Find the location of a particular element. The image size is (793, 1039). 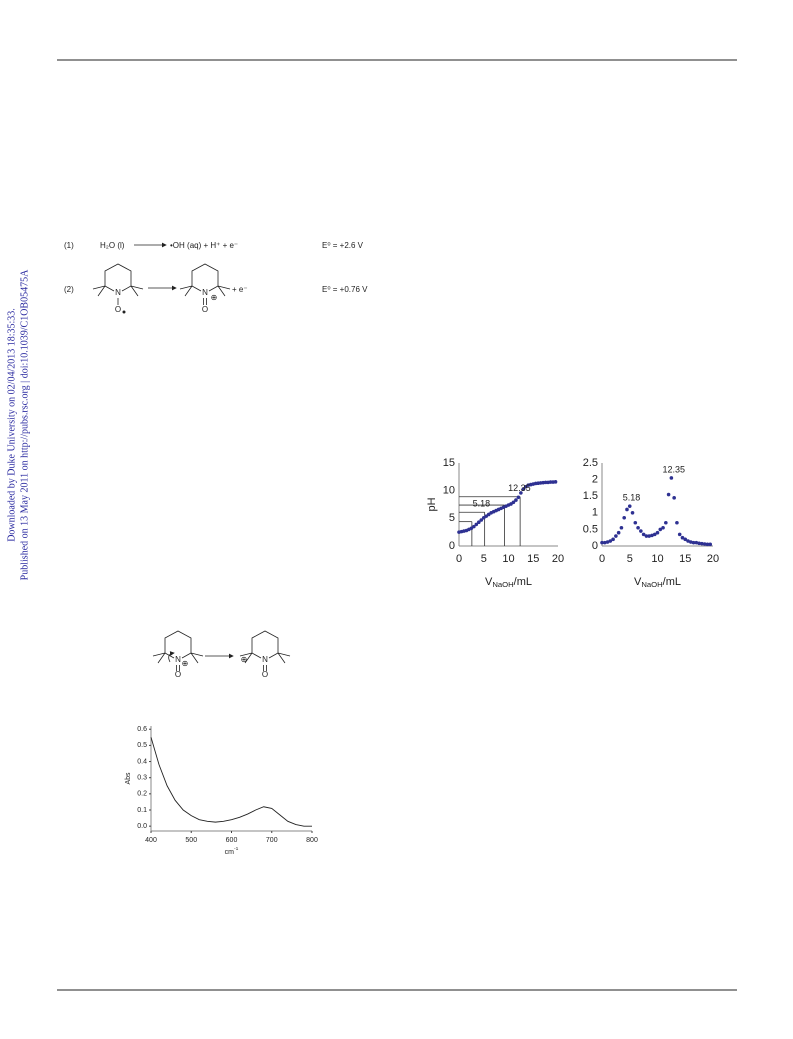

y-tick-label: 0.2 is located at coordinates (142, 794).